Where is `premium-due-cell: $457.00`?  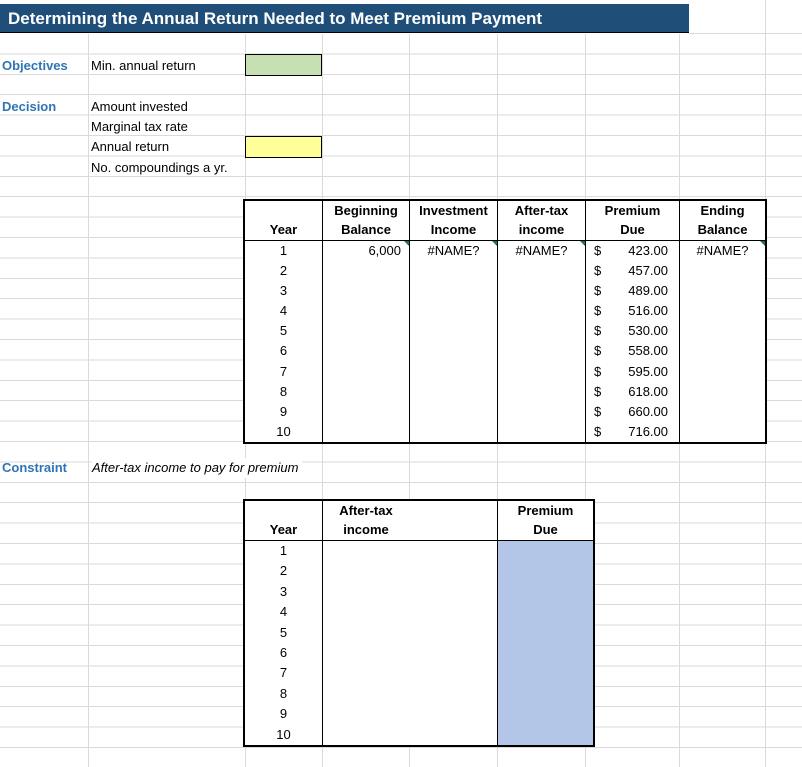
premium-due-cell: $457.00 is located at coordinates (632, 271).